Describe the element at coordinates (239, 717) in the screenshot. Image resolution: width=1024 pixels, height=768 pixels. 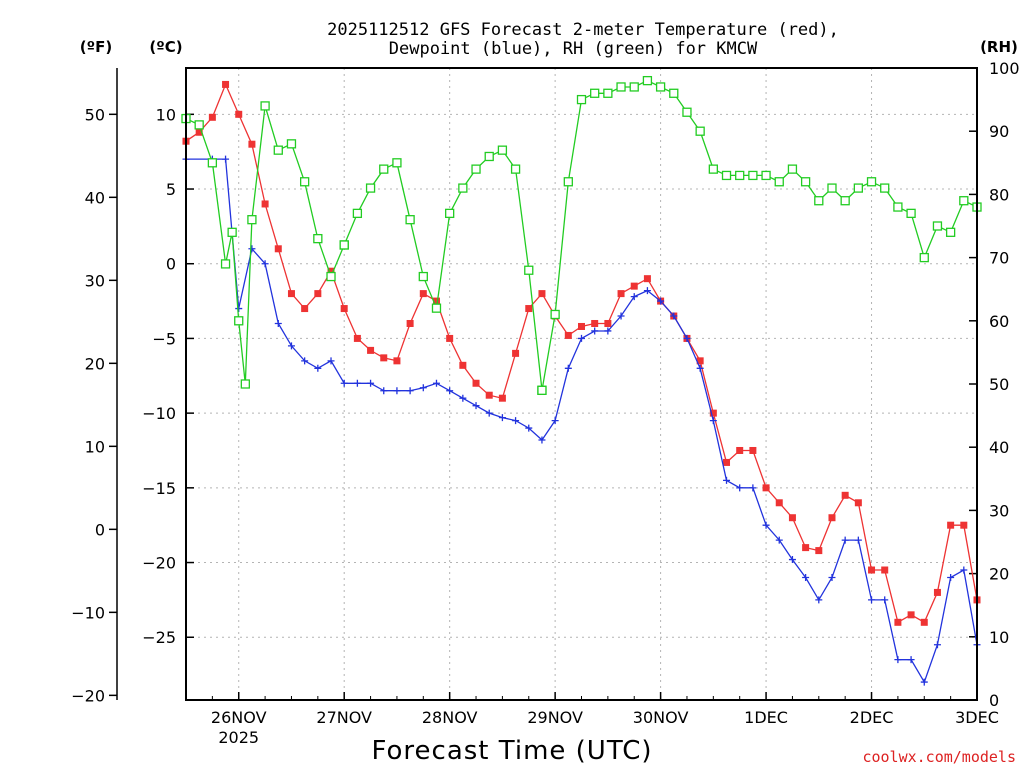
I see `x-tick-label: 26NOV` at that location.